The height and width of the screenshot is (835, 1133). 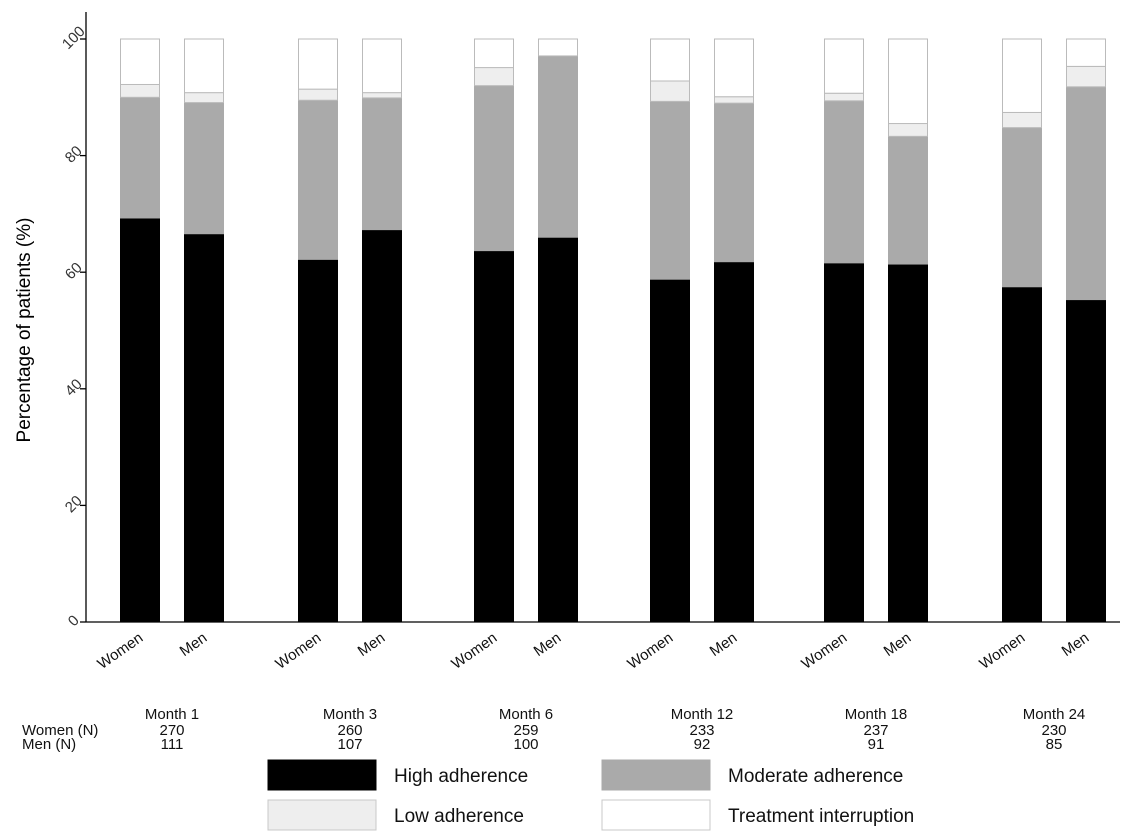 I want to click on legend-label: High adherence, so click(x=461, y=776).